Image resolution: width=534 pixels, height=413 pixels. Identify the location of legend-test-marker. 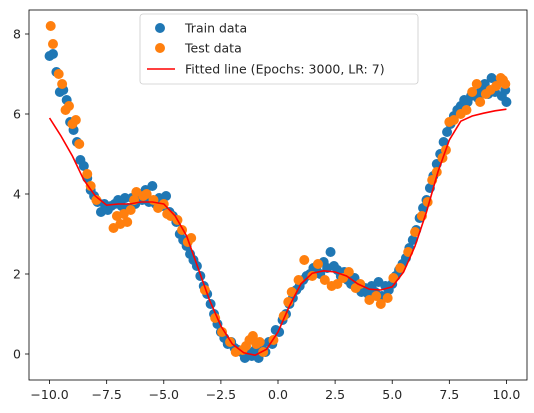
(160, 48).